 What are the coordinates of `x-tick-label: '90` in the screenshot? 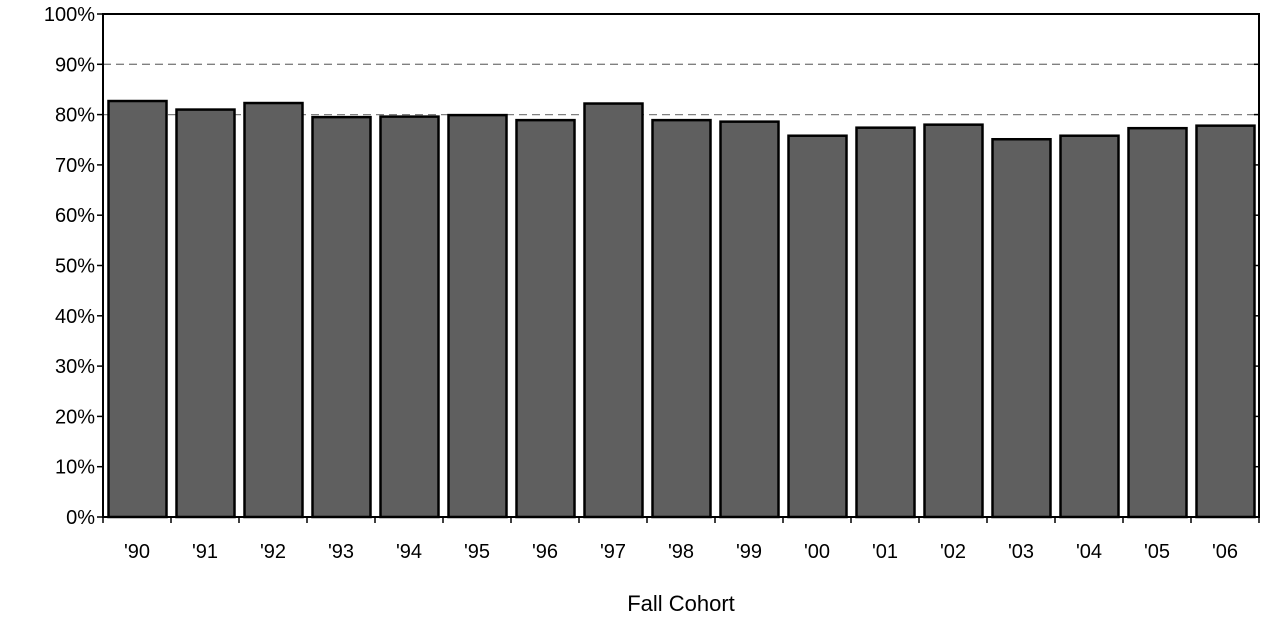 It's located at (137, 552).